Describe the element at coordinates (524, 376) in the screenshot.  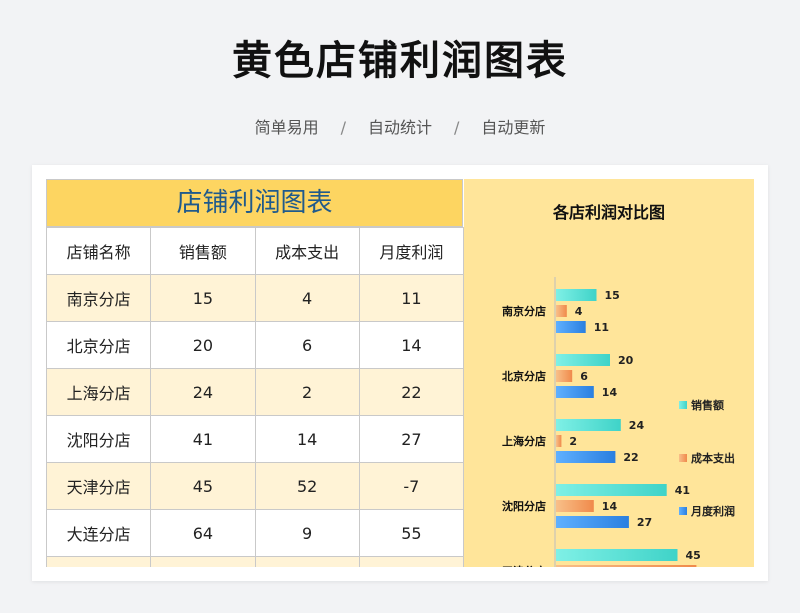
I see `category-tick-label: 北京分店` at that location.